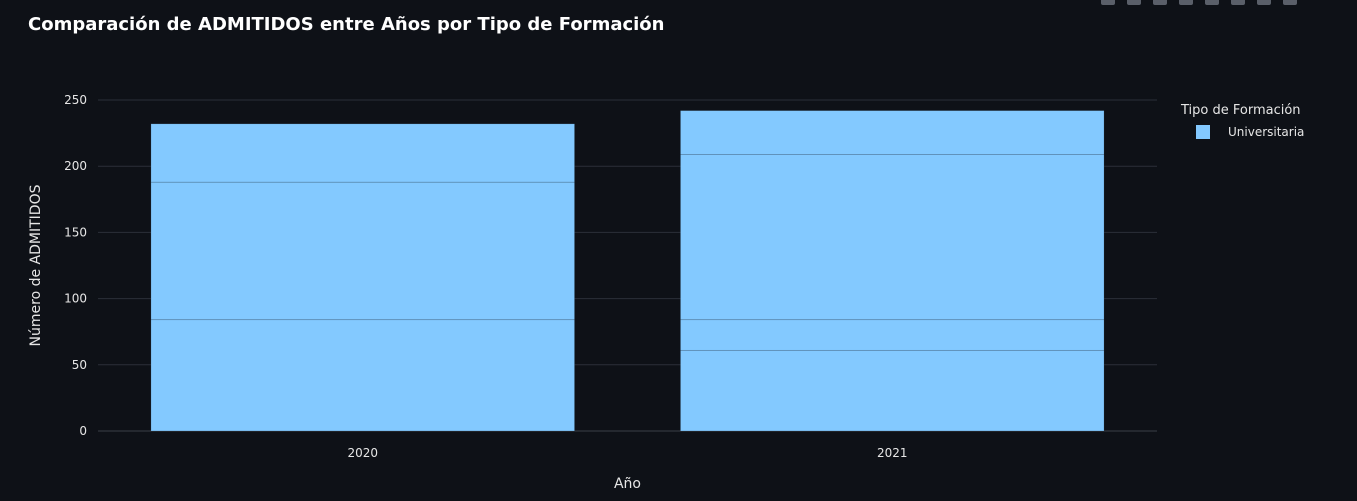  I want to click on reset-axes-icon, so click(1264, 2).